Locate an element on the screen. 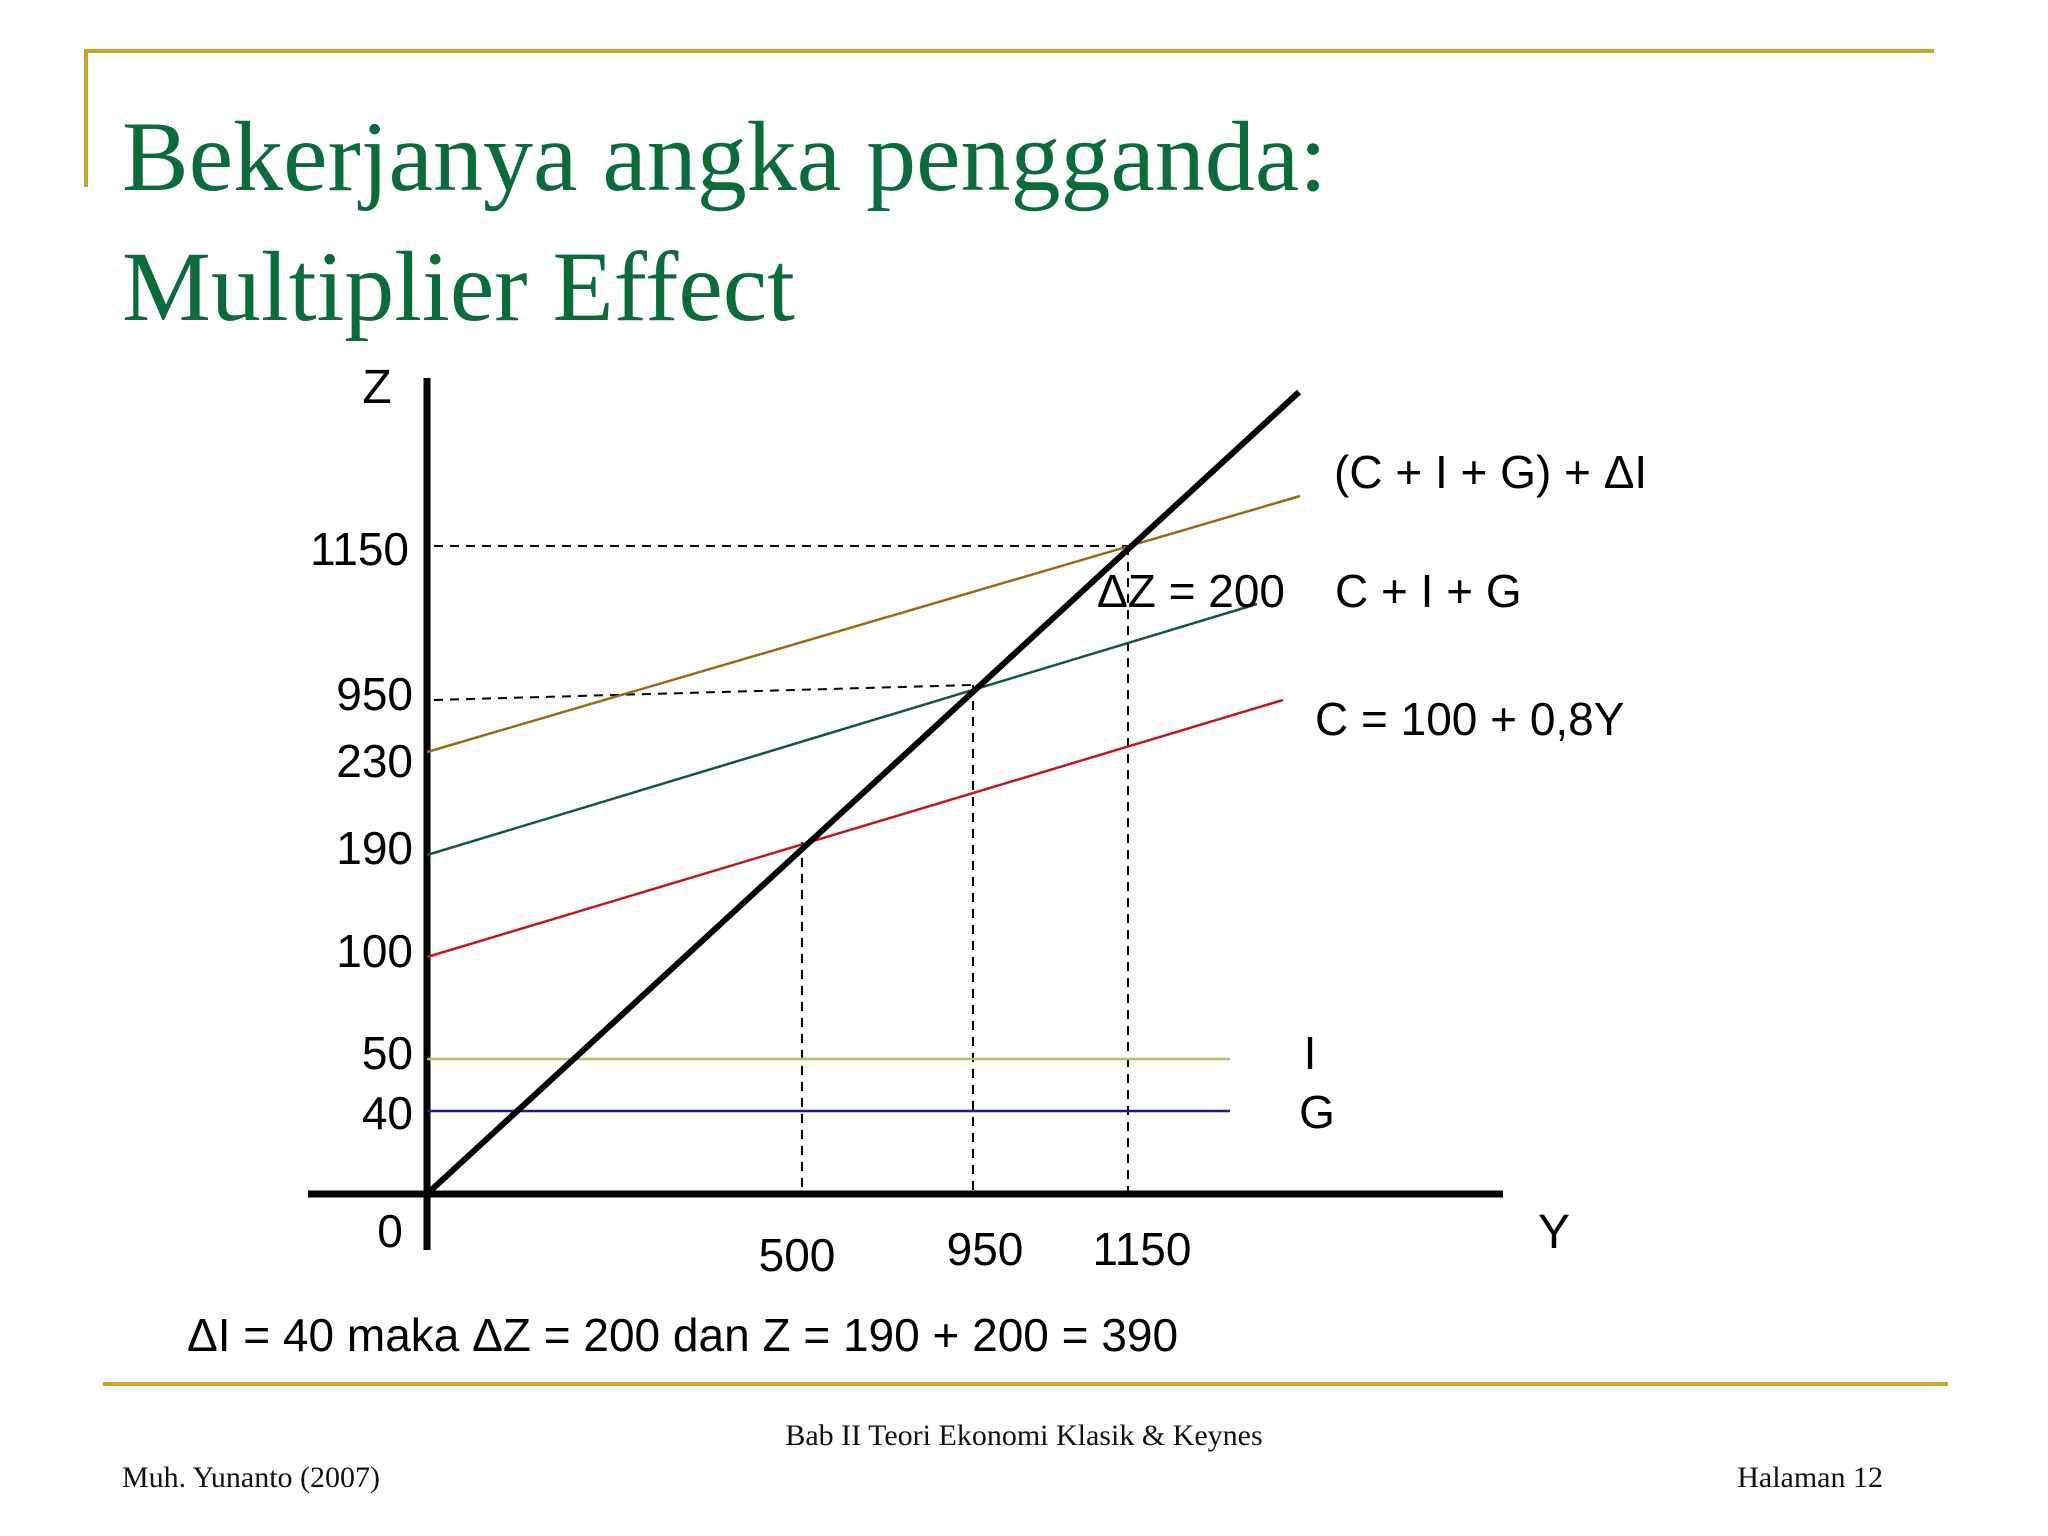 The image size is (2048, 1536). z-tick-label: 1150 is located at coordinates (359, 549).